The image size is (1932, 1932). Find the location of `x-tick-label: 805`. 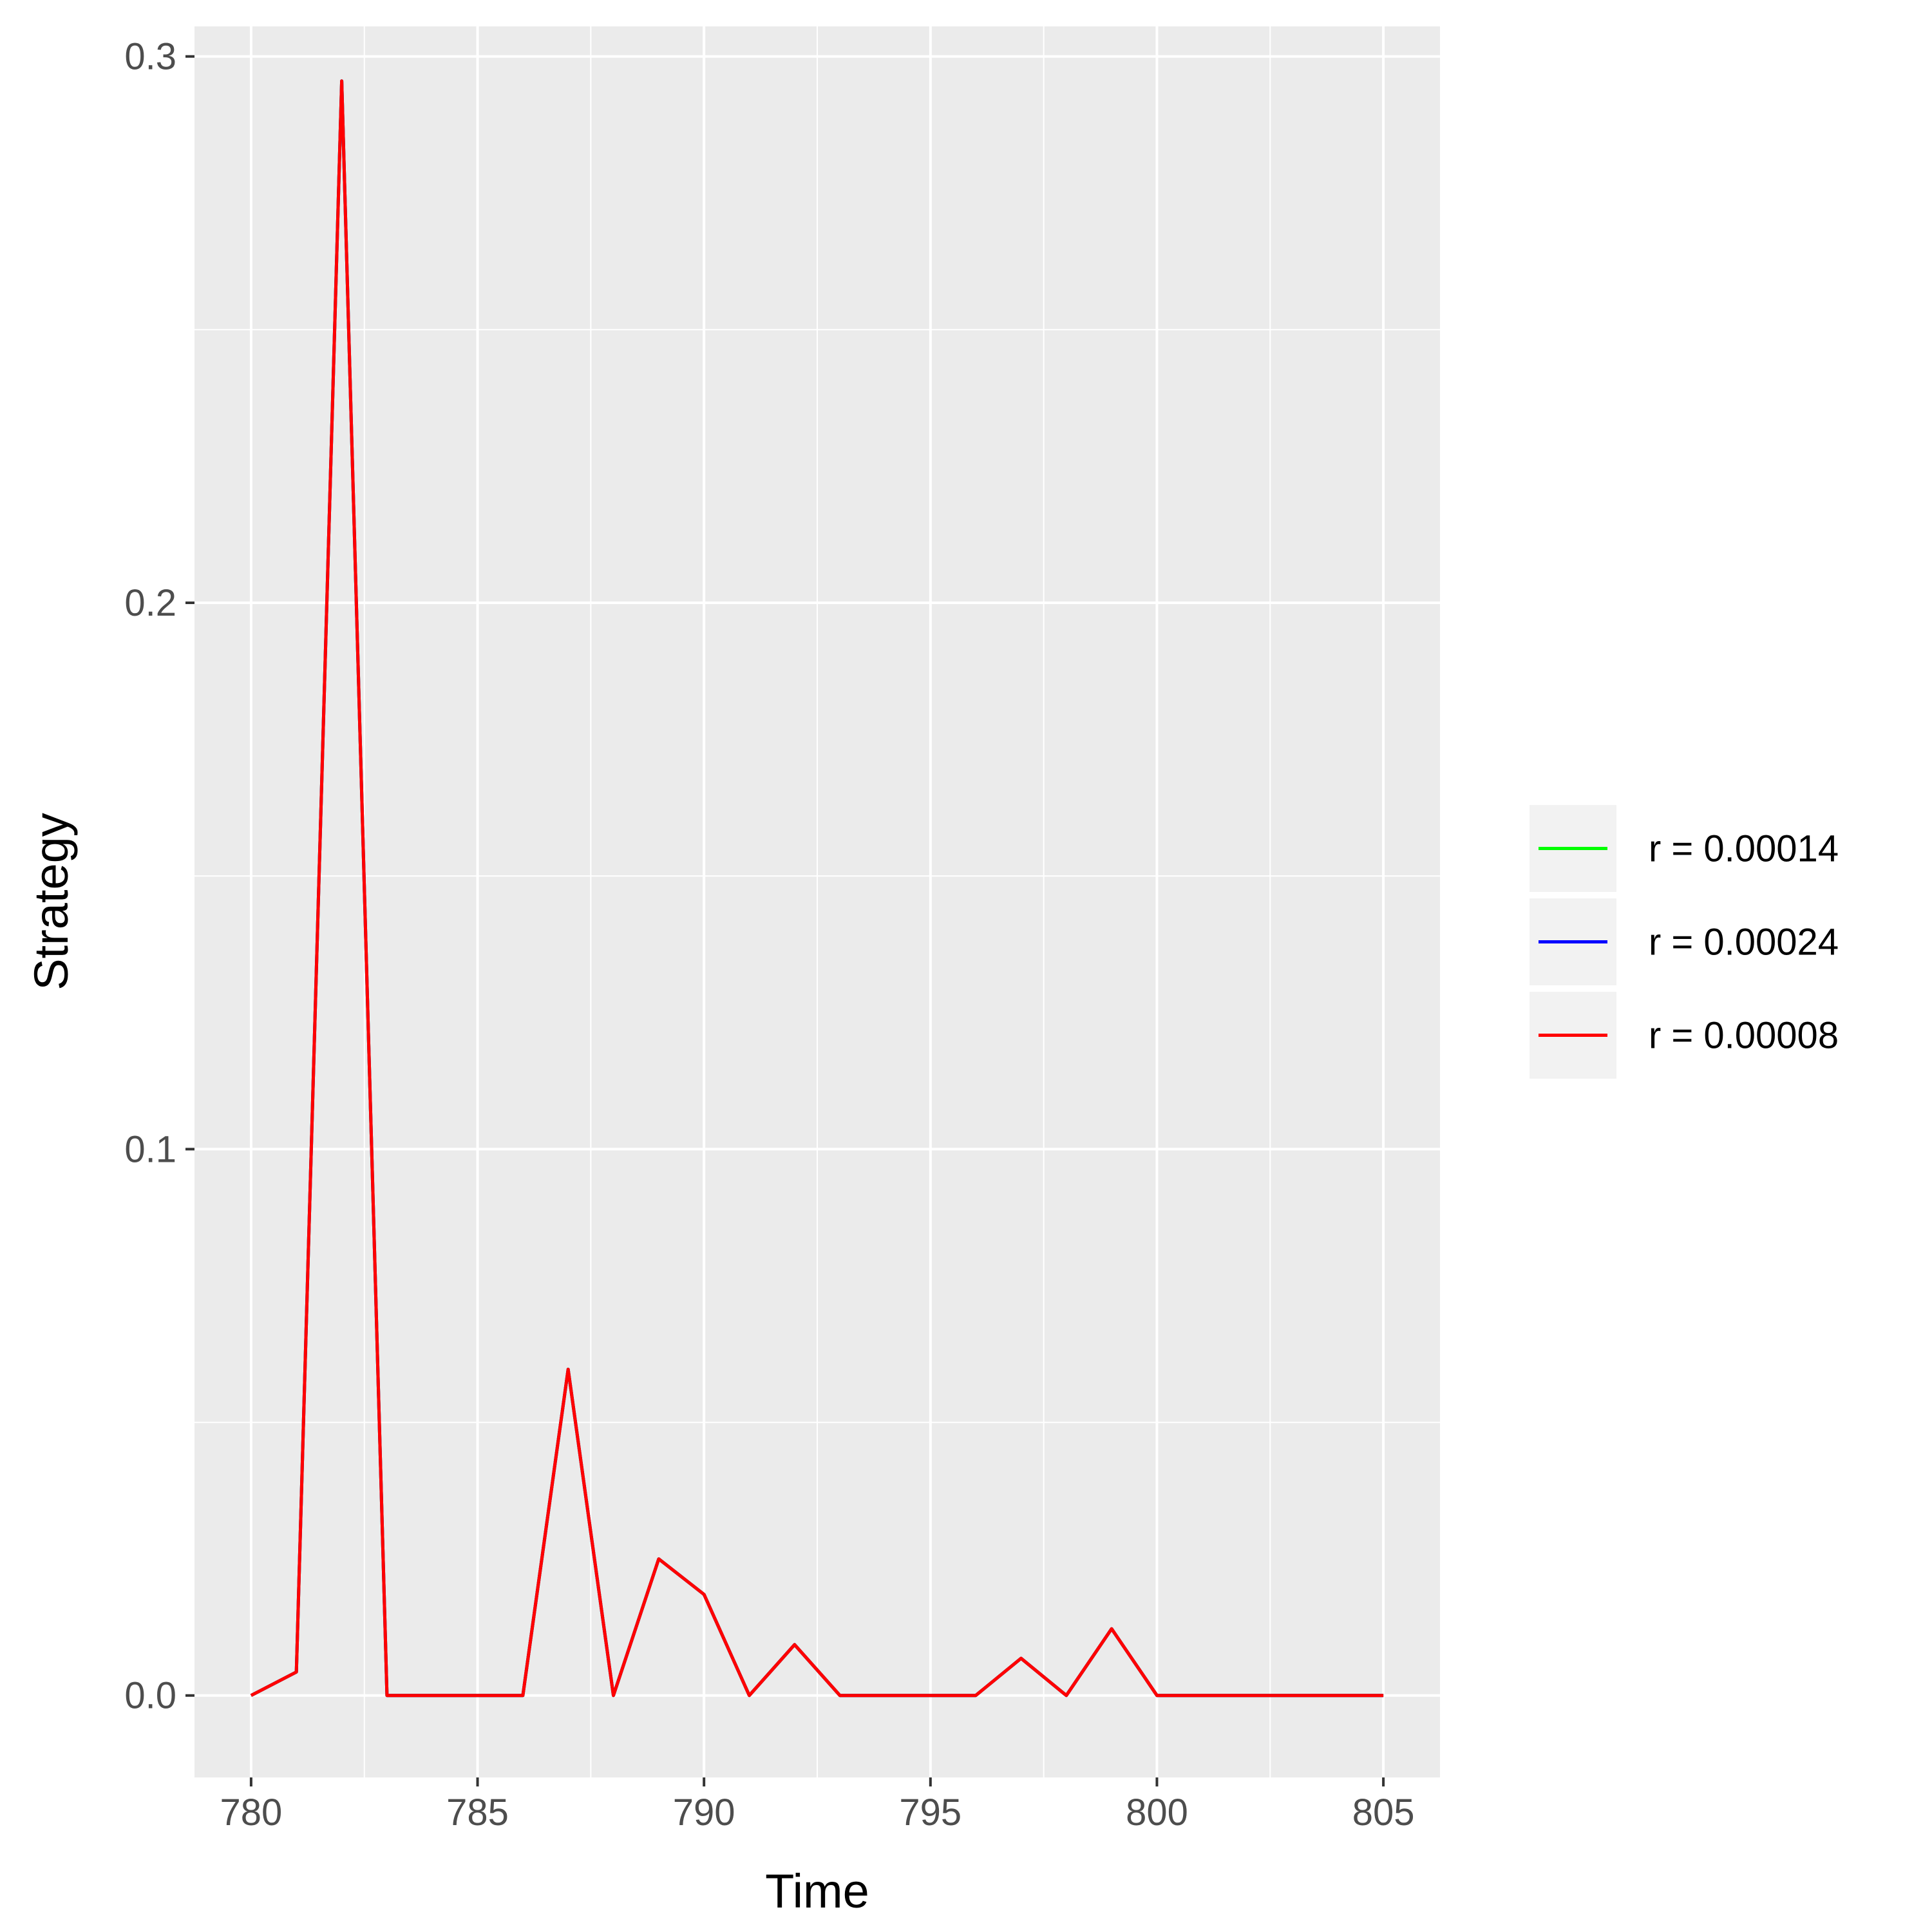

x-tick-label: 805 is located at coordinates (1384, 1812).